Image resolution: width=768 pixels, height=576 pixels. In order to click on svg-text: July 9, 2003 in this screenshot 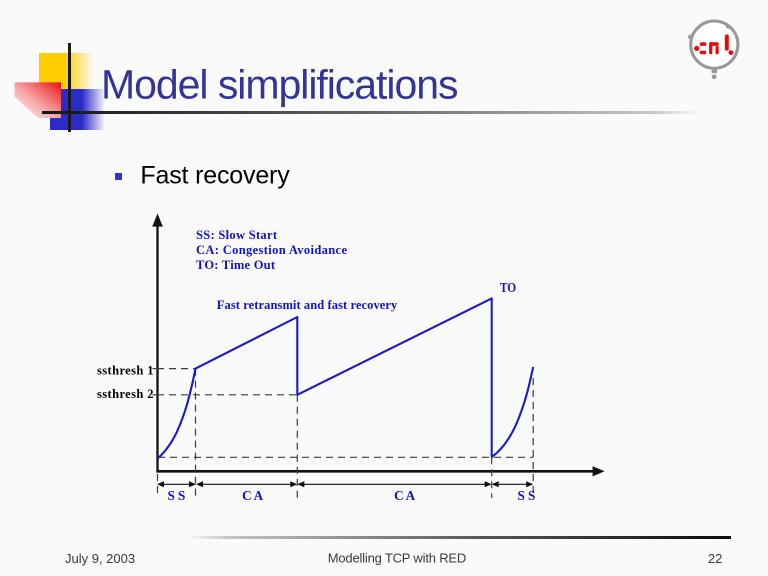, I will do `click(100, 558)`.